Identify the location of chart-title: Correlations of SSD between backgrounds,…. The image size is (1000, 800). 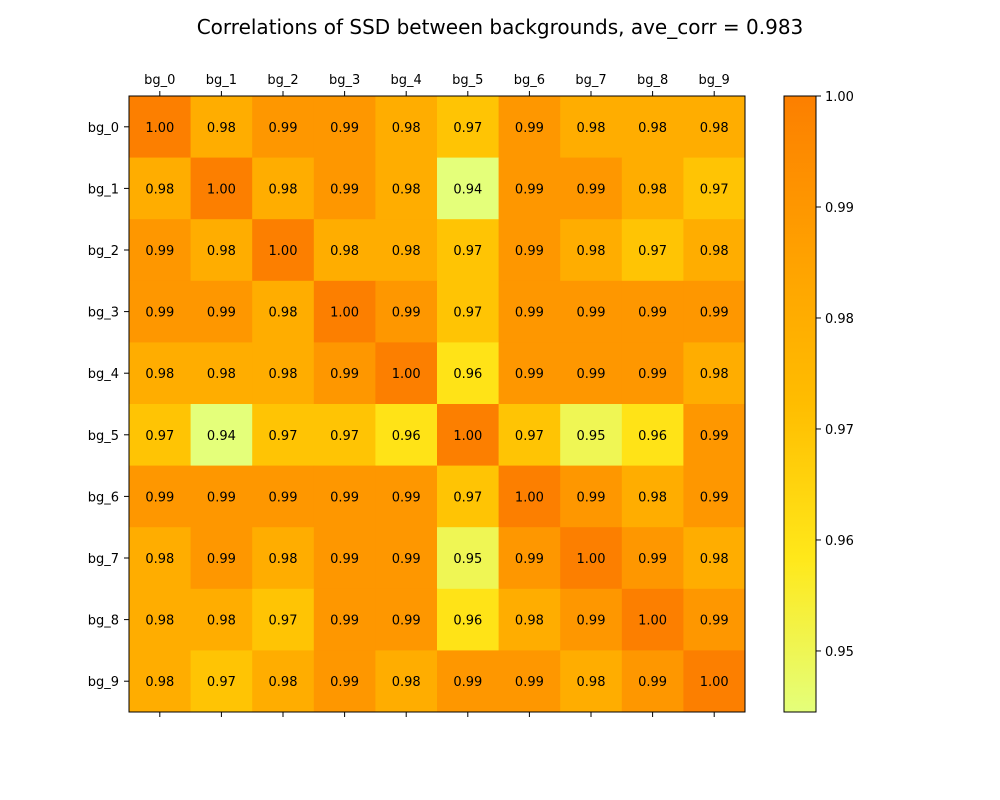
(500, 27).